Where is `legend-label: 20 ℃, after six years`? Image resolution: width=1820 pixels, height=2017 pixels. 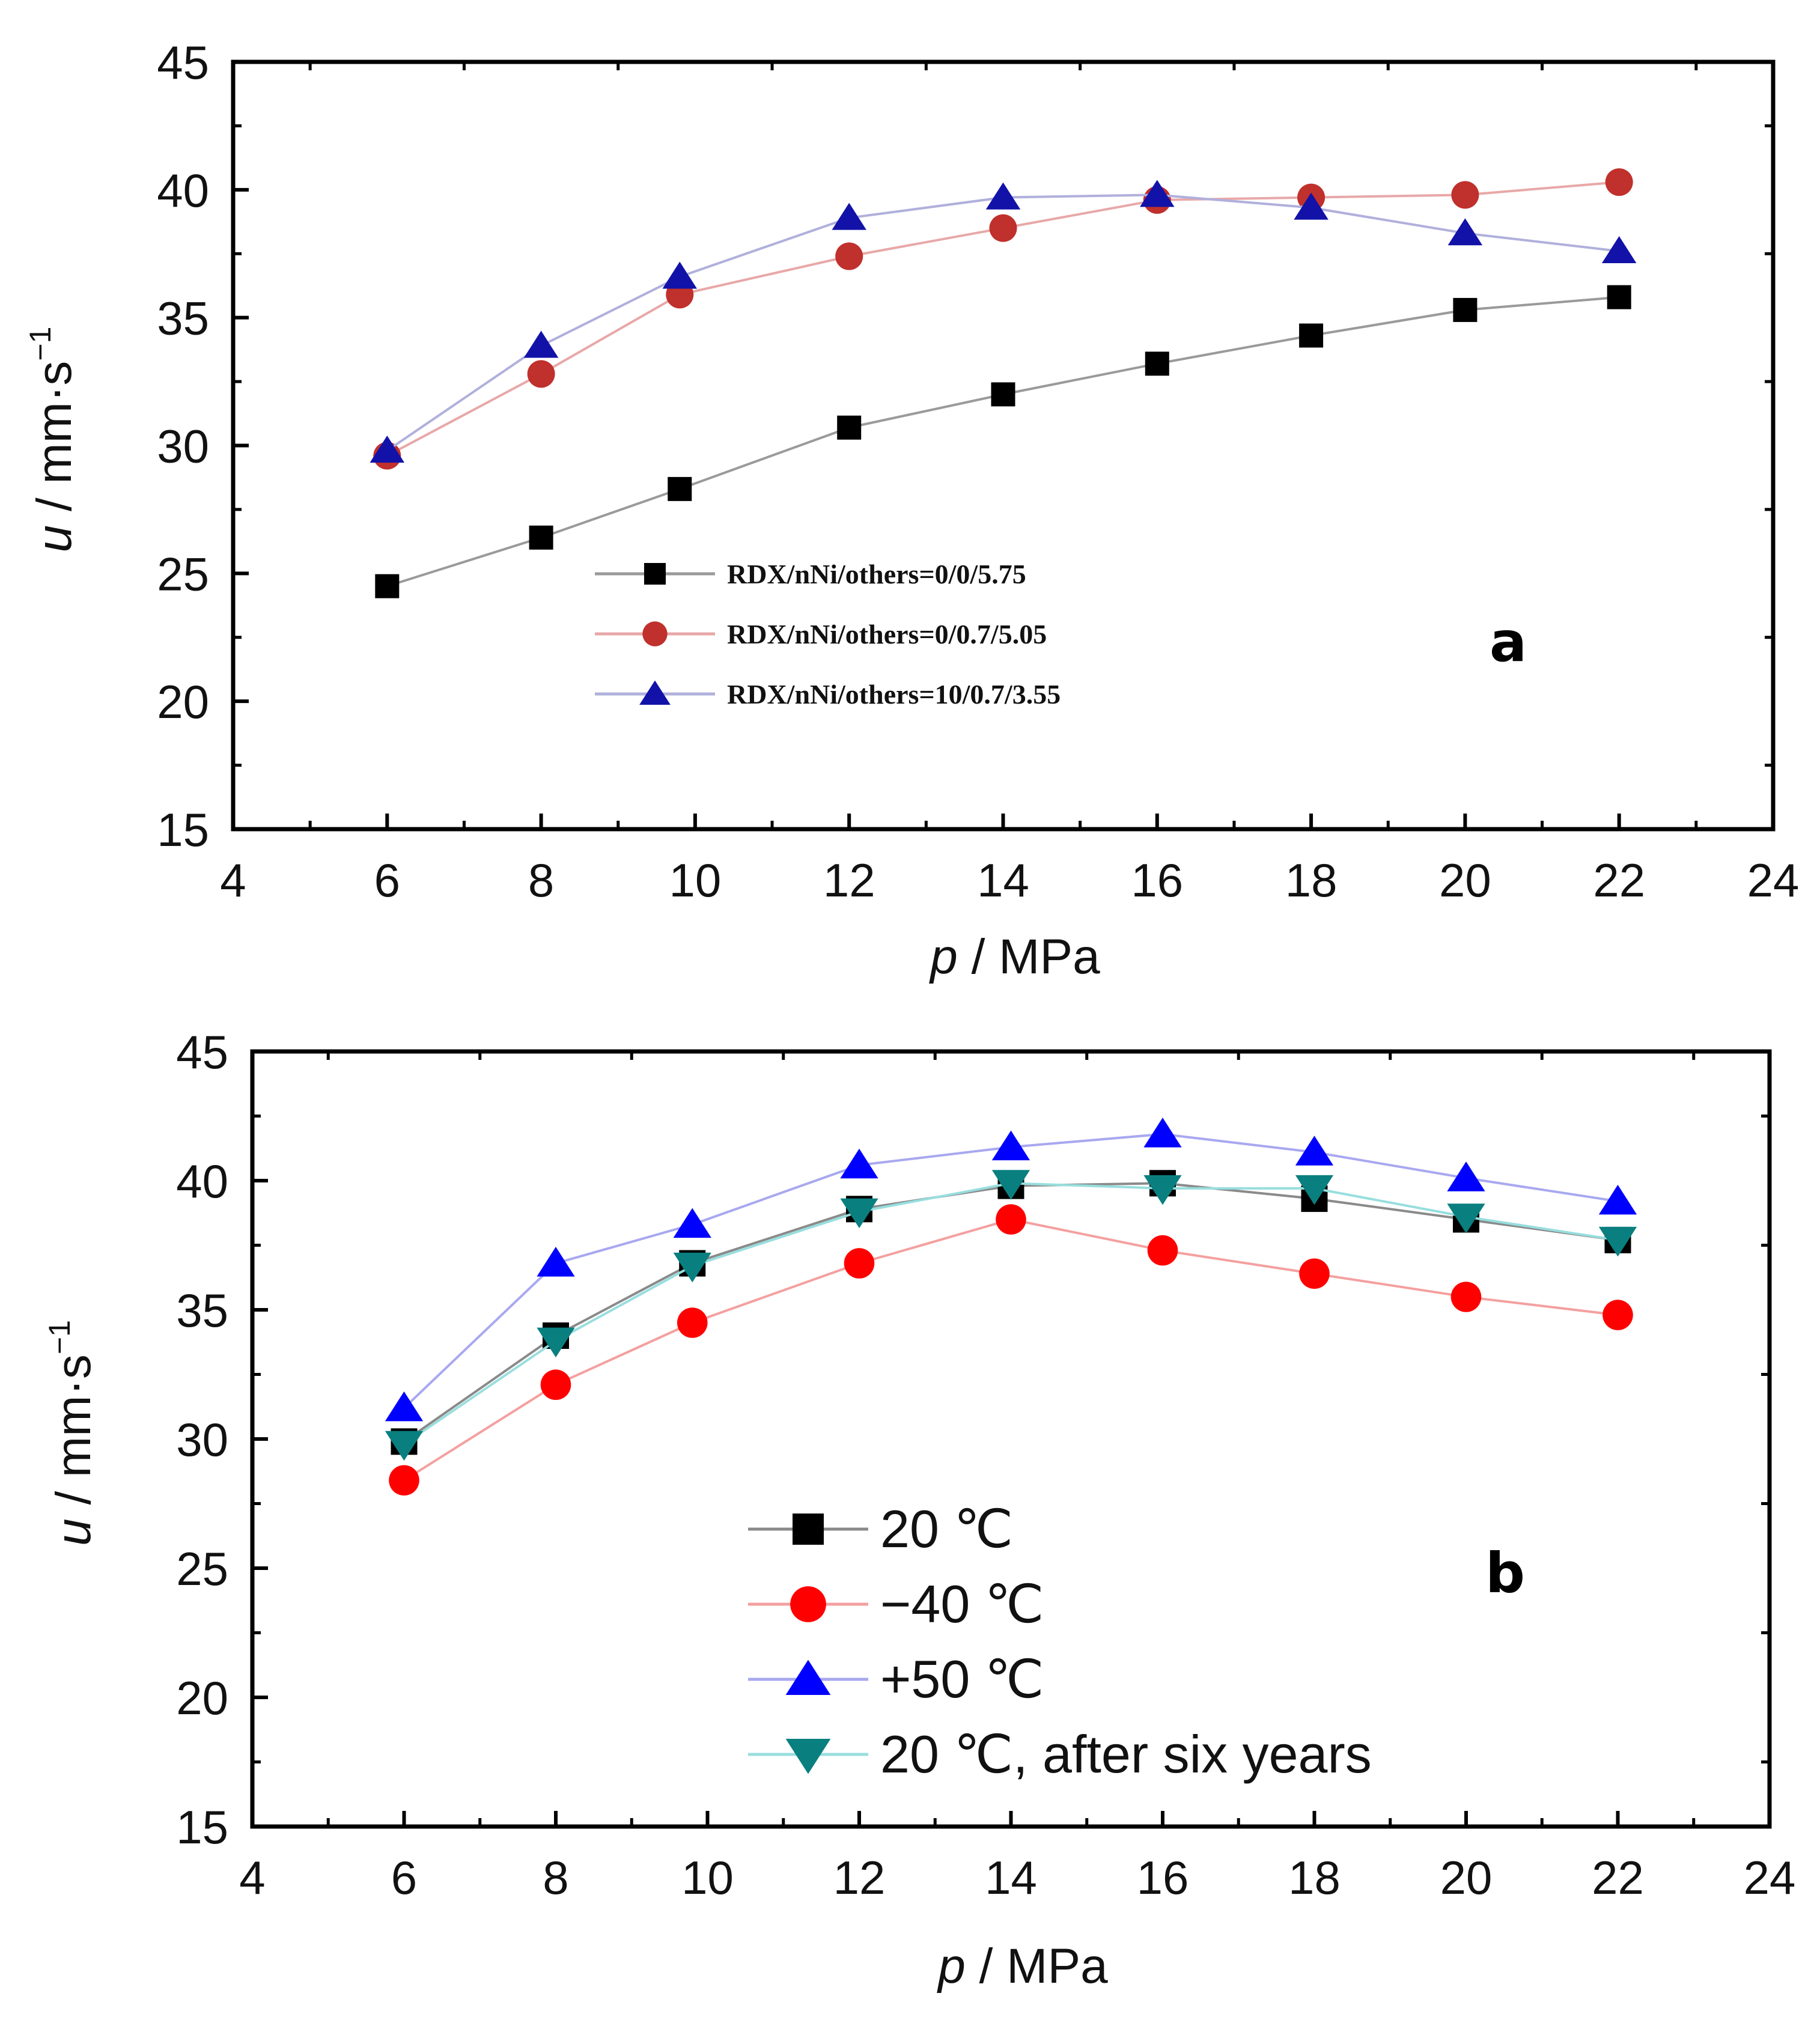
legend-label: 20 ℃, after six years is located at coordinates (1126, 1754).